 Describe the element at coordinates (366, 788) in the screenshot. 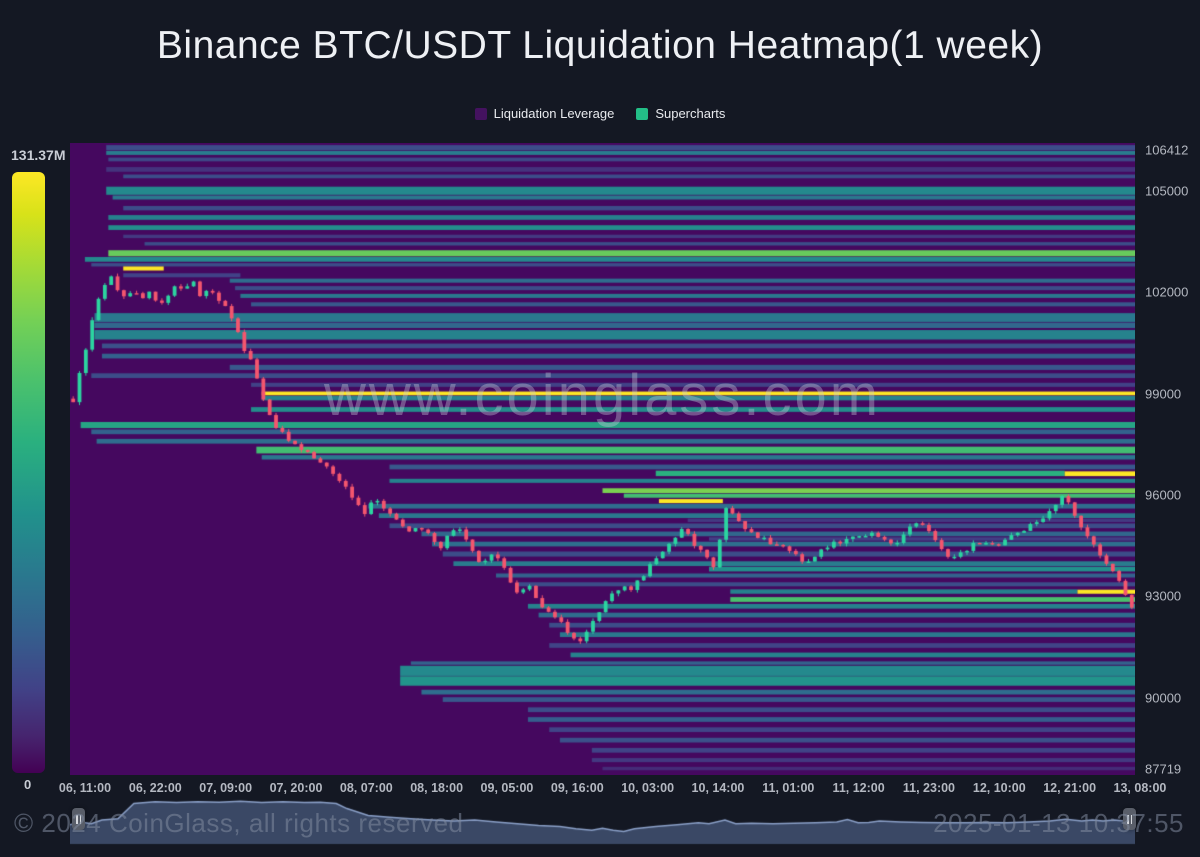

I see `time-tick-label: 08, 07:00` at that location.